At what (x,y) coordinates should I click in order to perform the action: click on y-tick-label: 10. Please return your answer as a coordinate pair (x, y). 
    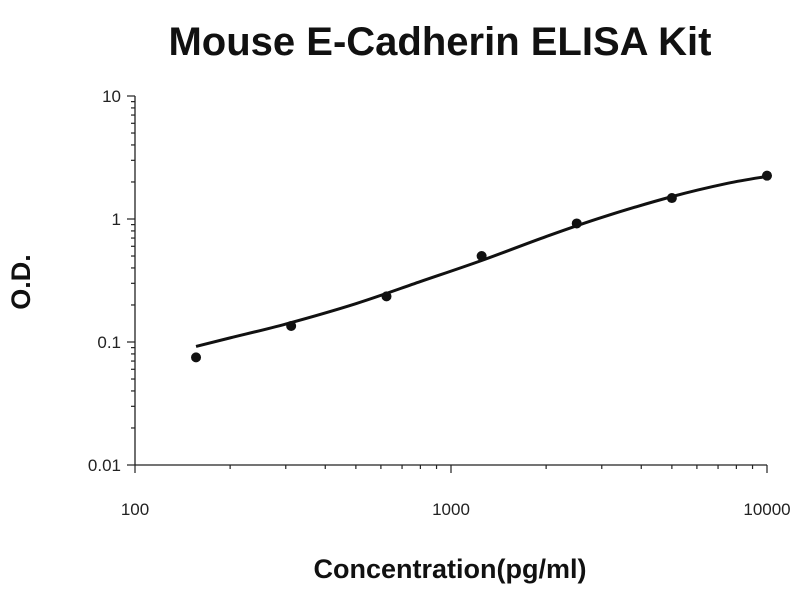
    Looking at the image, I should click on (111, 96).